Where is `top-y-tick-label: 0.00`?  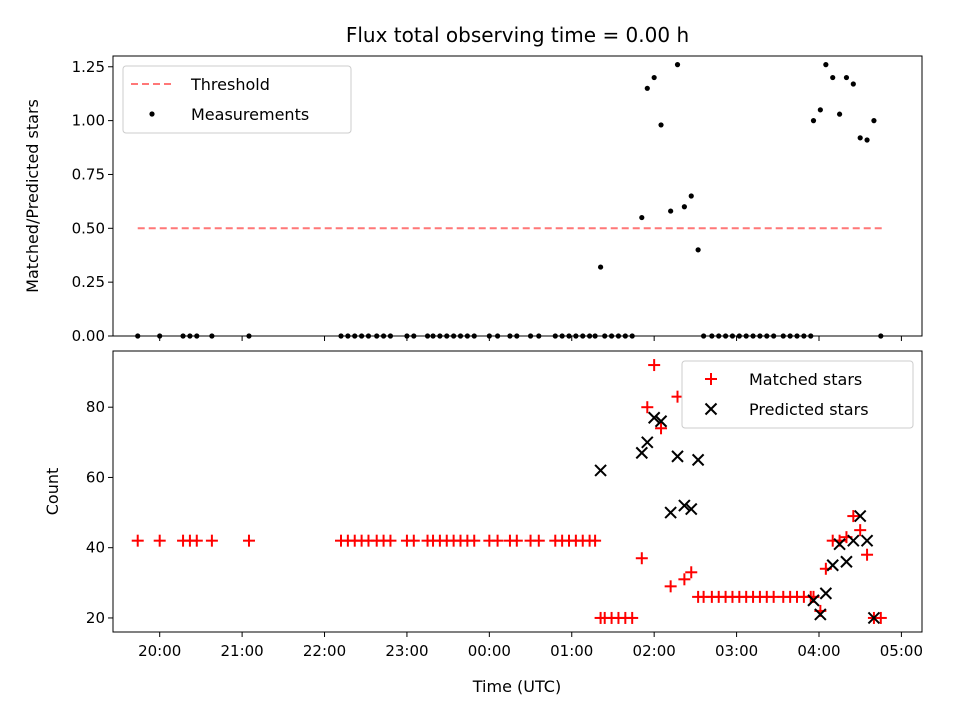
top-y-tick-label: 0.00 is located at coordinates (88, 336).